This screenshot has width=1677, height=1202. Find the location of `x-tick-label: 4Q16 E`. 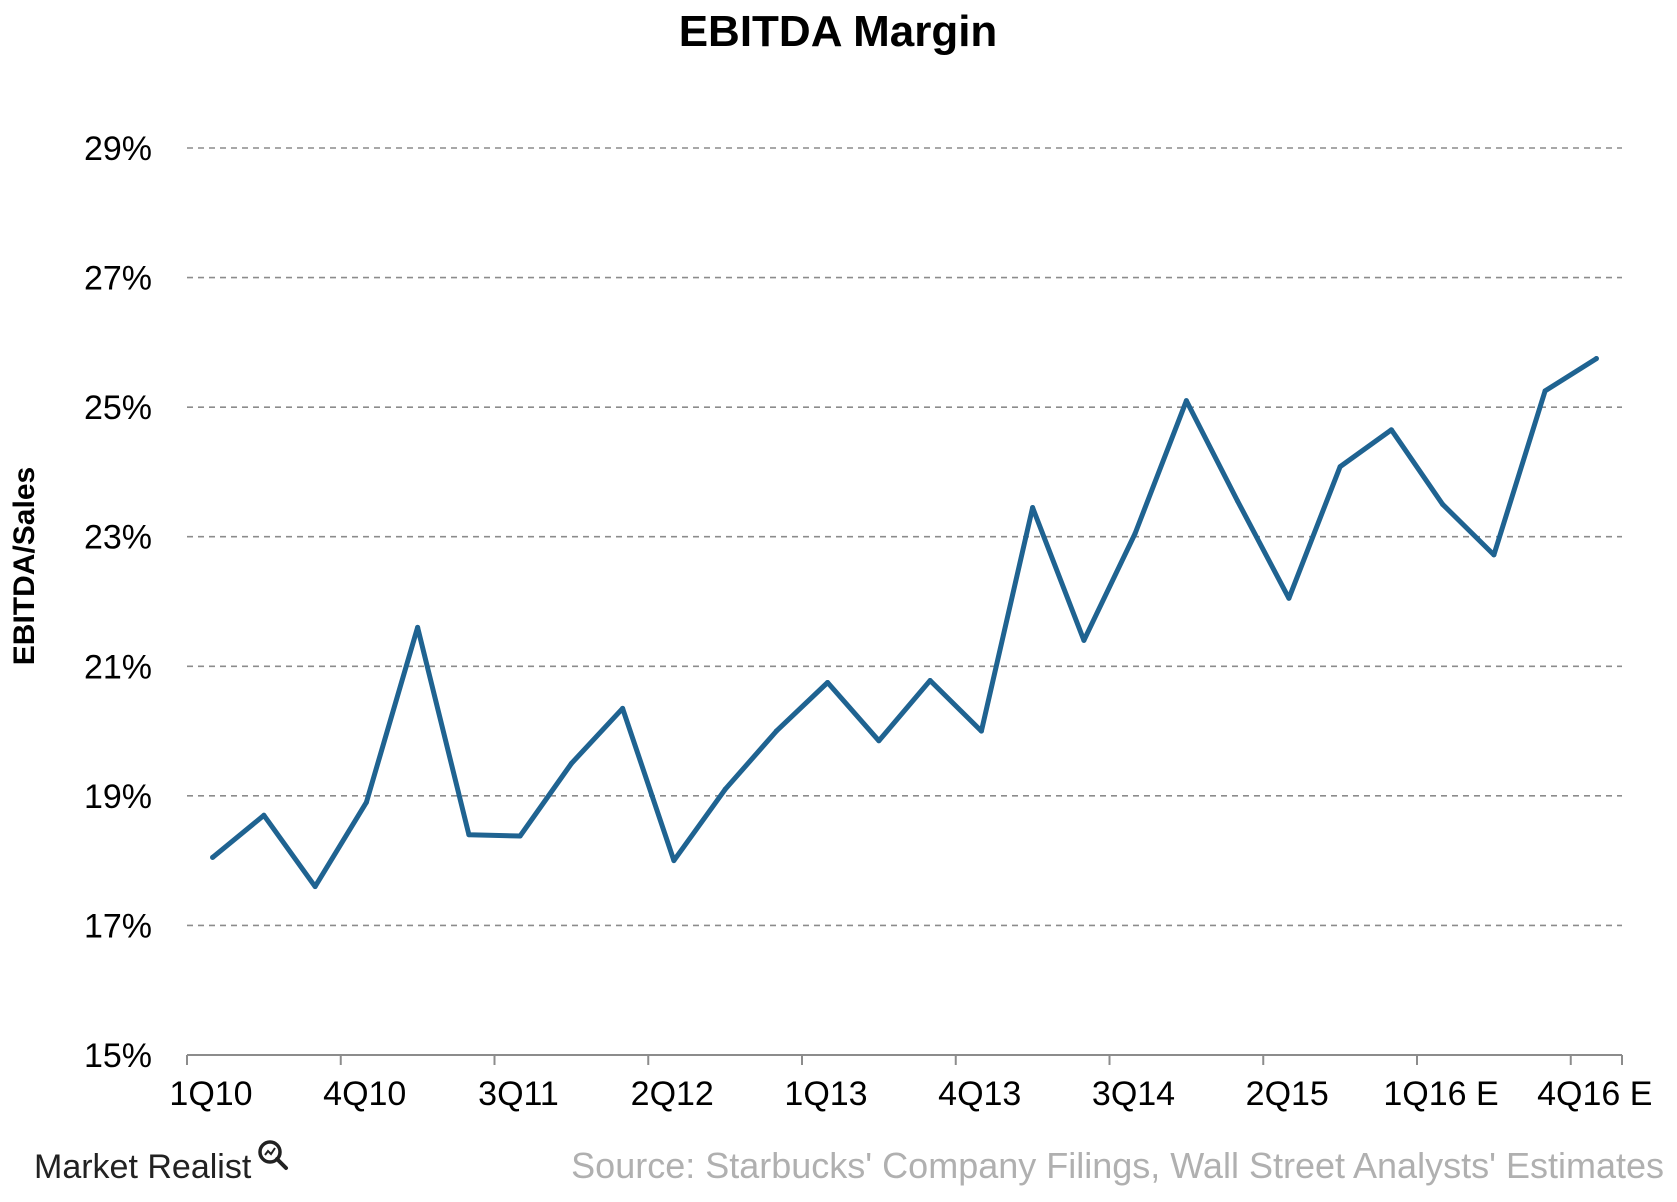

x-tick-label: 4Q16 E is located at coordinates (1594, 1094).